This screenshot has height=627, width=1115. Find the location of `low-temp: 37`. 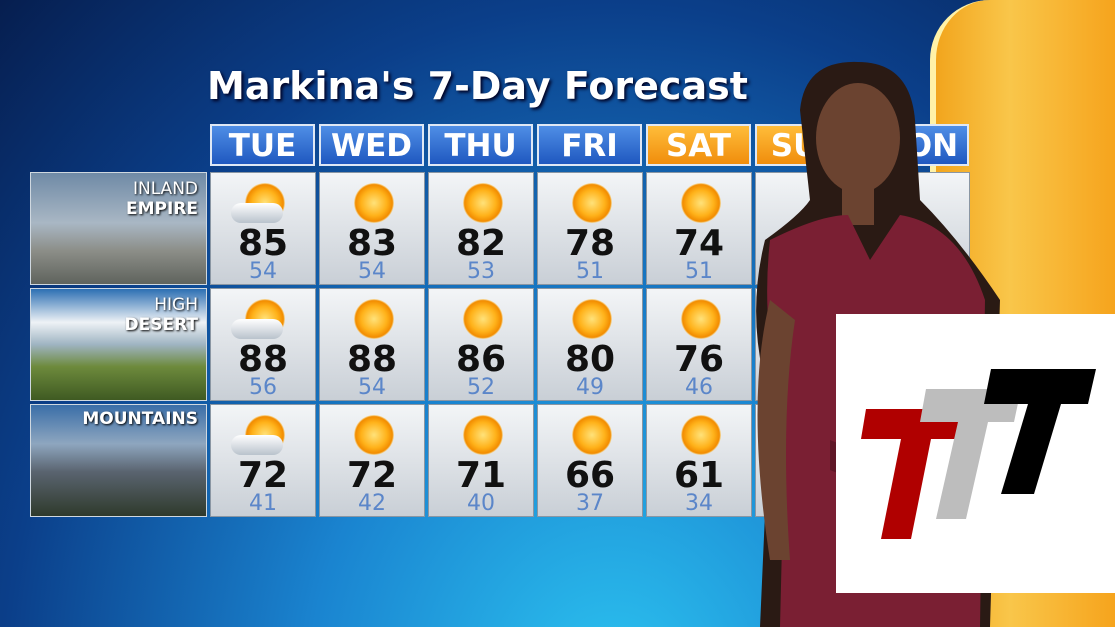

low-temp: 37 is located at coordinates (590, 503).